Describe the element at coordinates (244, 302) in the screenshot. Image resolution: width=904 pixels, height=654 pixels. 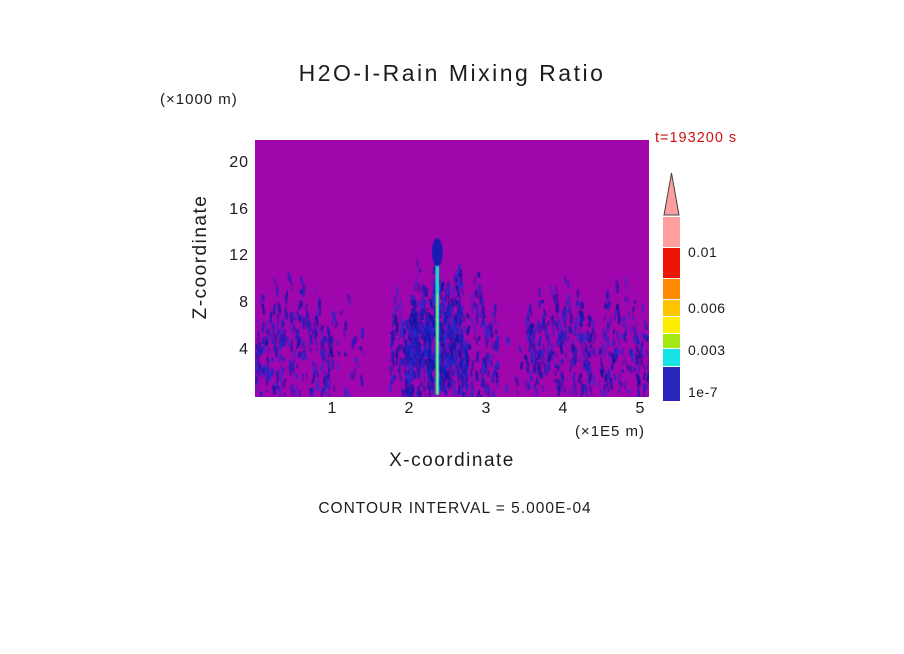
I see `y-tick-label: 8` at that location.